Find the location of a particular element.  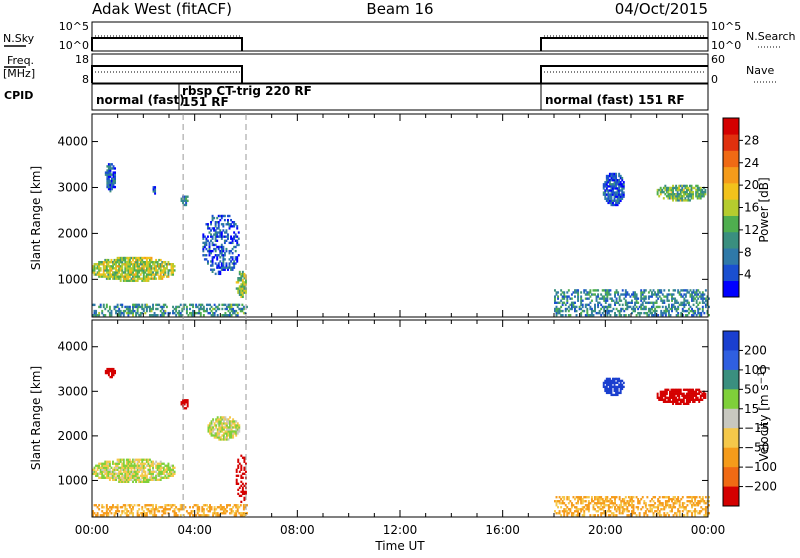

colorbar-swatch is located at coordinates (731, 438).